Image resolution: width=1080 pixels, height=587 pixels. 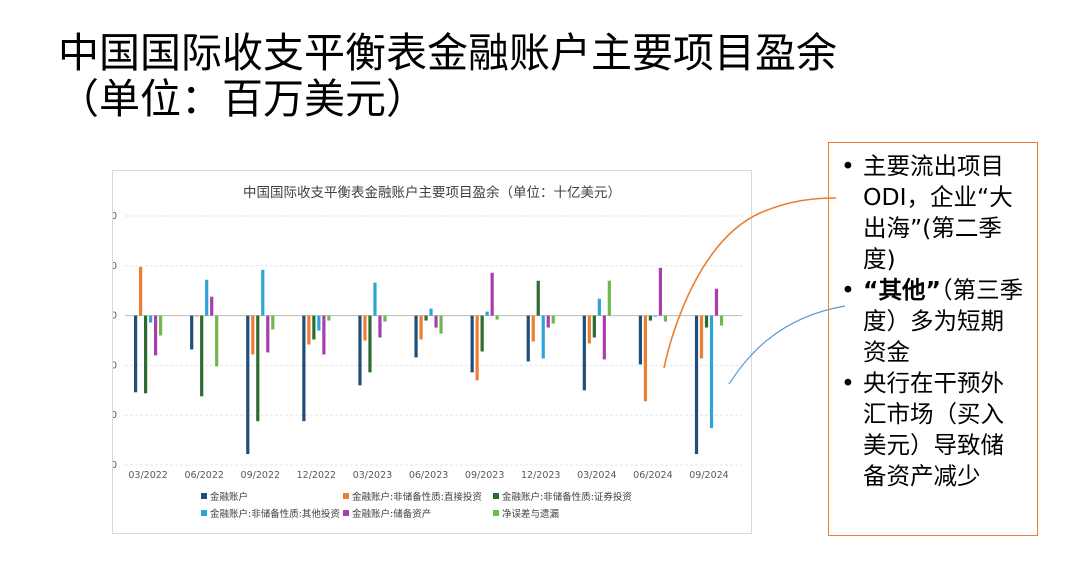 I want to click on note-body: （第三季度）多为短期资金, so click(x=943, y=321).